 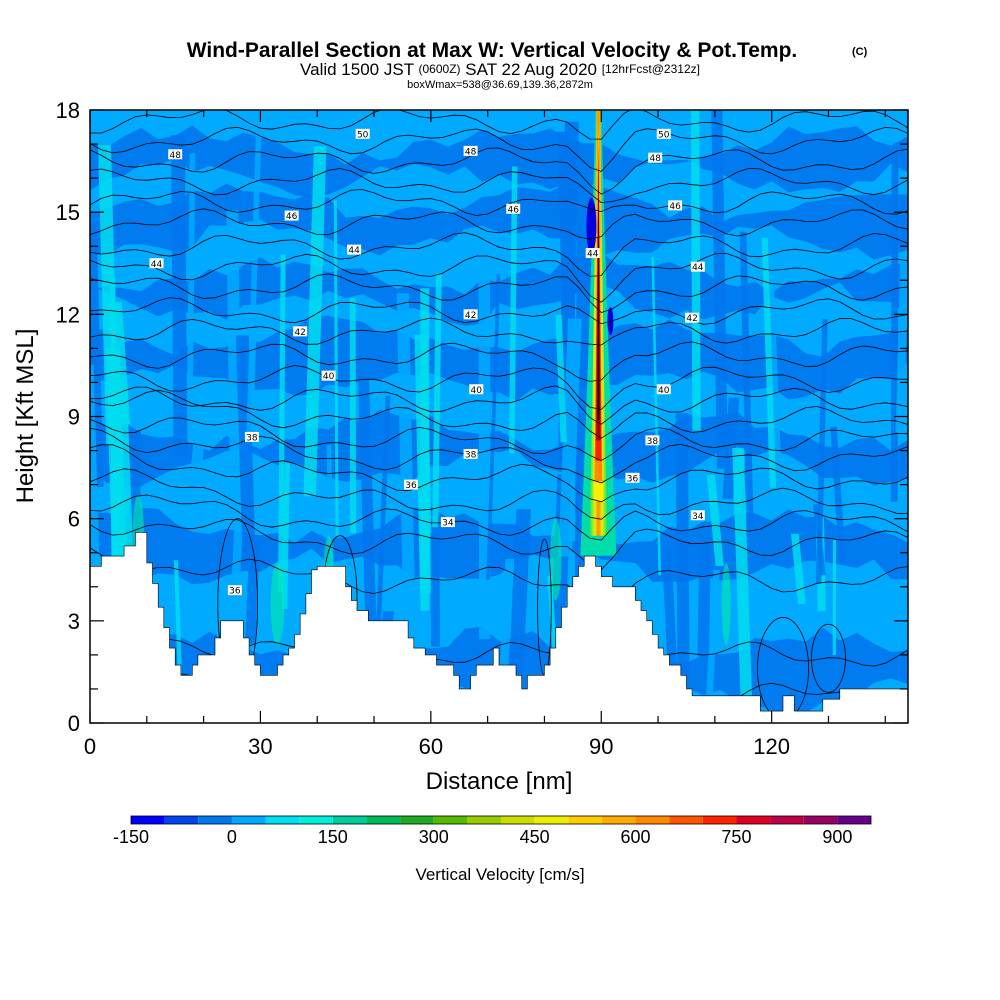 What do you see at coordinates (25, 416) in the screenshot?
I see `y-axis-label: Height [Kft MSL]` at bounding box center [25, 416].